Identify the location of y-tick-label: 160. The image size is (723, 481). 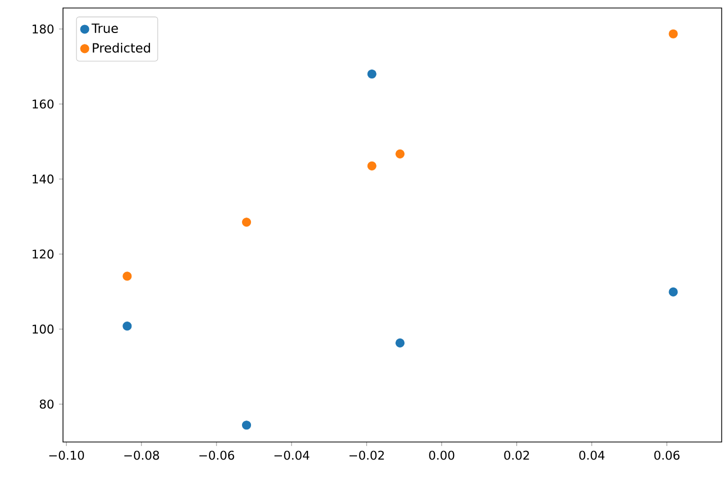
(43, 104).